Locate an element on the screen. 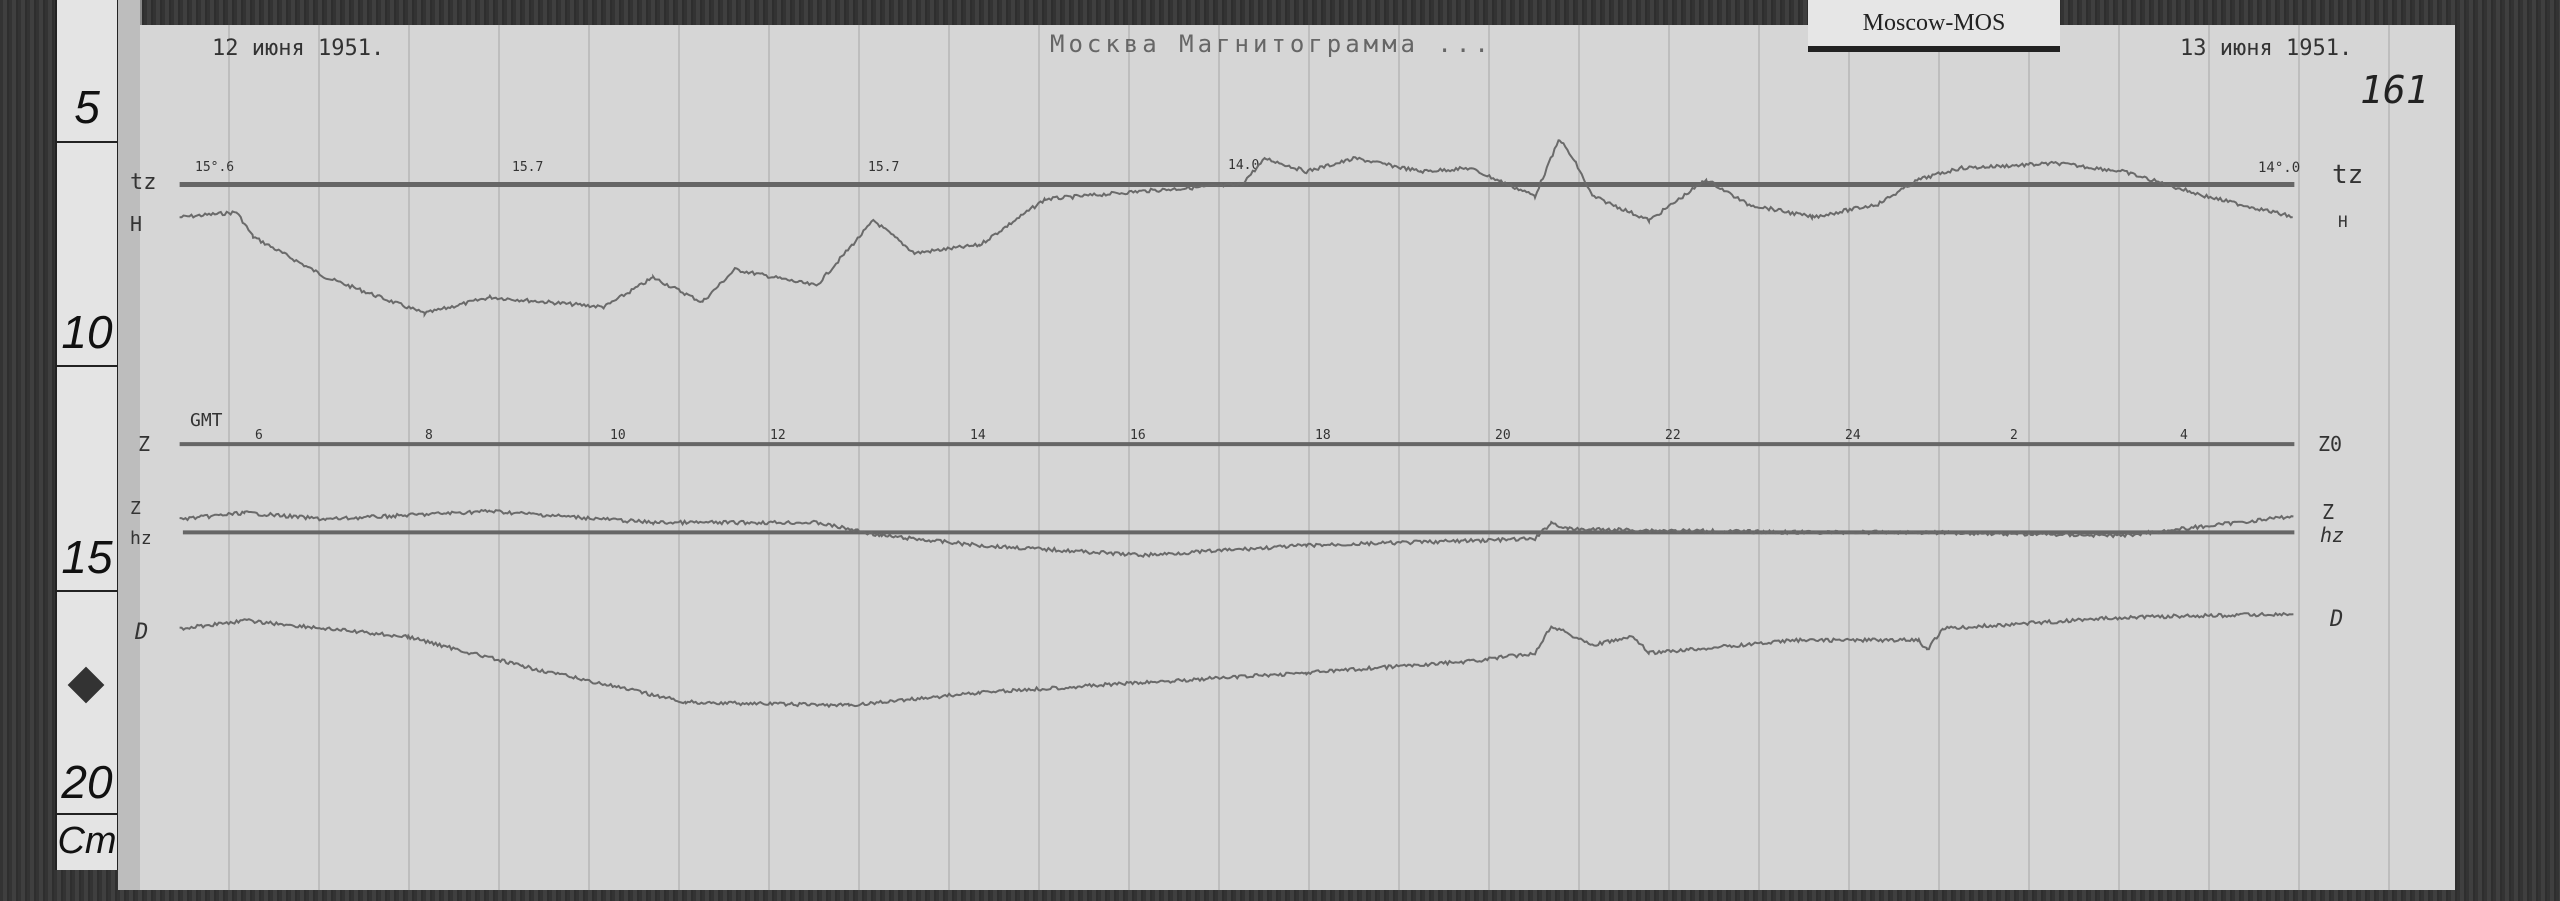 The image size is (2560, 901). left-label-h: H is located at coordinates (136, 224).